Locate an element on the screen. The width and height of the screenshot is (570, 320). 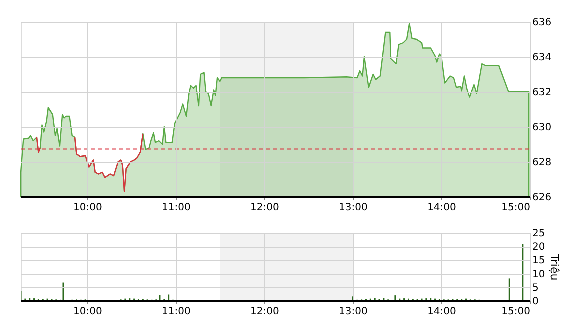
y-tick-label: 634 is located at coordinates (542, 58).